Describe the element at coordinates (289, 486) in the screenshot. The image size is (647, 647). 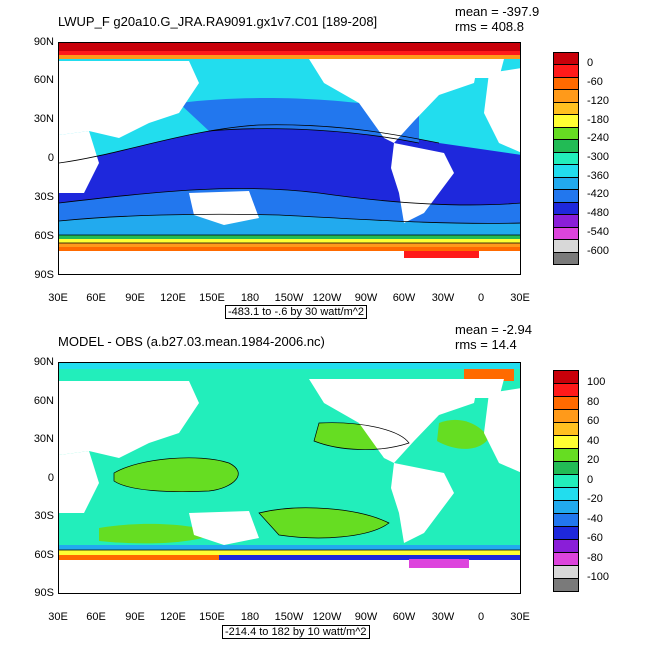
I see `bottom-contours` at that location.